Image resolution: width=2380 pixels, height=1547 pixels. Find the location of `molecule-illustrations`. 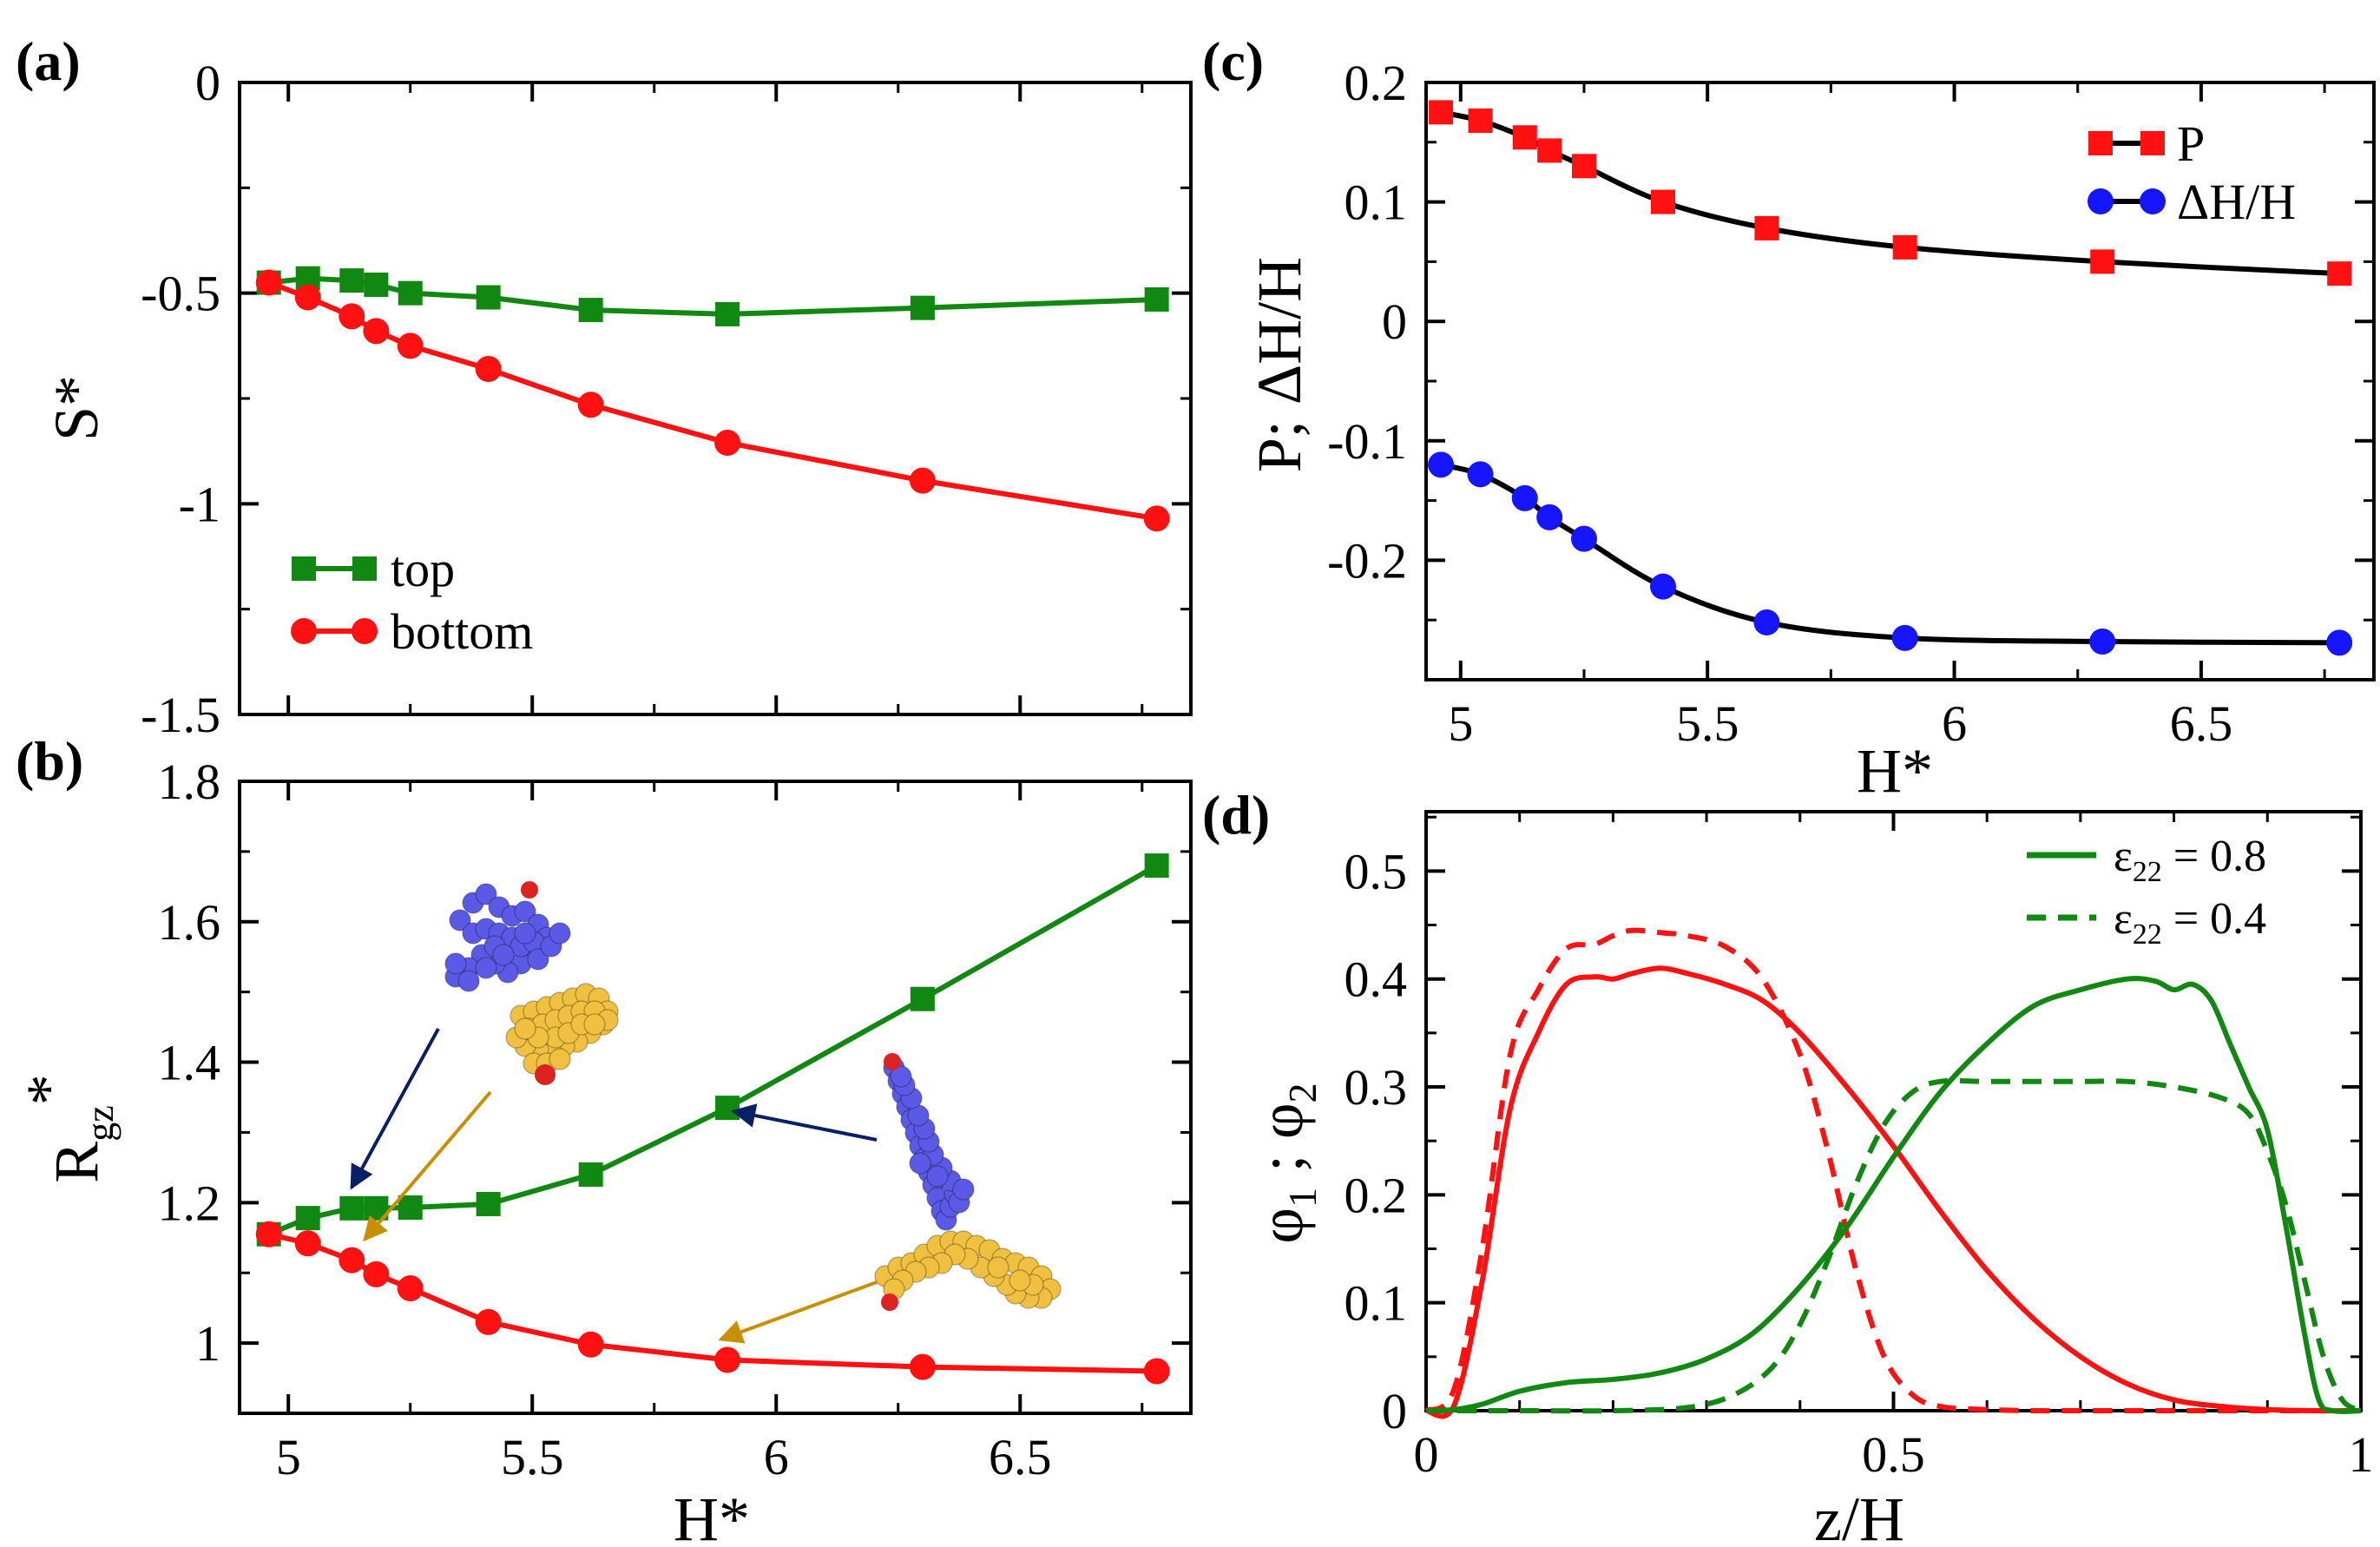

molecule-illustrations is located at coordinates (753, 1096).